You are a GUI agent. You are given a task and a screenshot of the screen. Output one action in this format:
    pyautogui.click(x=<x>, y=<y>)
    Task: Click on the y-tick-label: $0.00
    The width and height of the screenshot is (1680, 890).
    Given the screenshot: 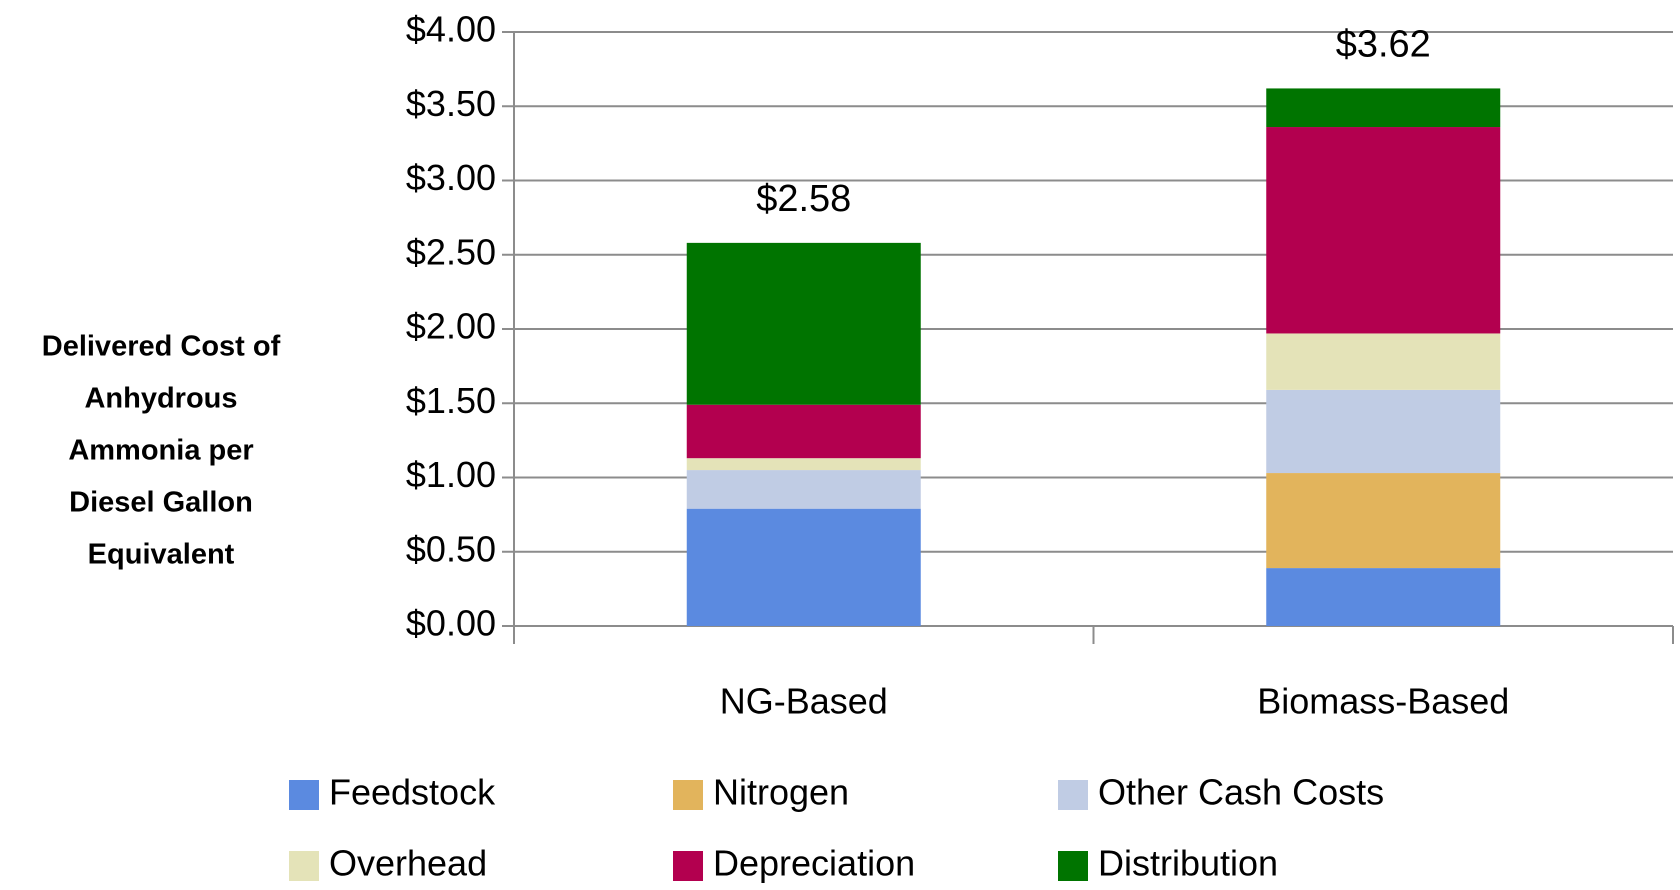 What is the action you would take?
    pyautogui.click(x=451, y=623)
    